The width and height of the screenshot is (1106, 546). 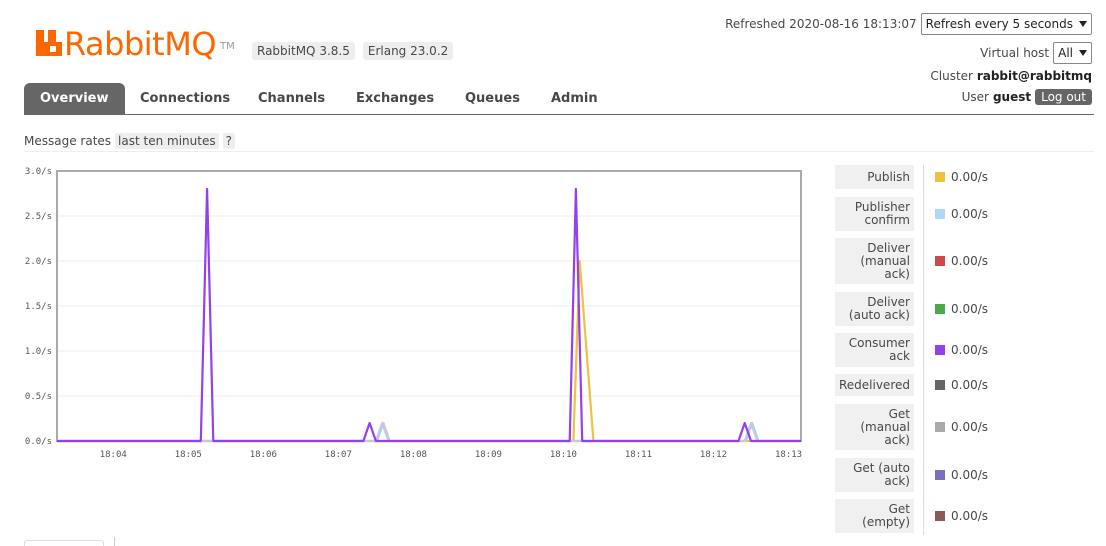 I want to click on refresh-interval-value: Refresh every 5 seconds, so click(x=999, y=24).